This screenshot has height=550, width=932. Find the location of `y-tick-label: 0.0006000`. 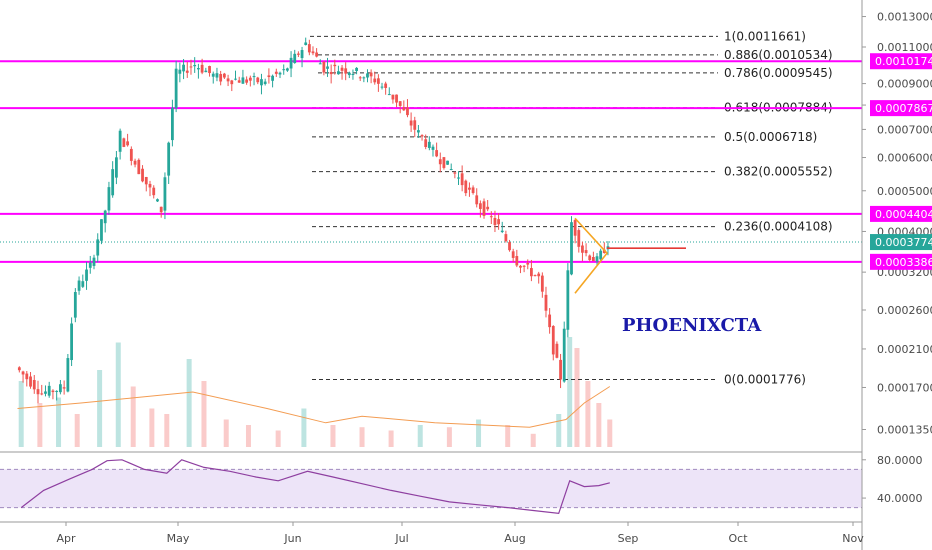

y-tick-label: 0.0006000 is located at coordinates (904, 158).